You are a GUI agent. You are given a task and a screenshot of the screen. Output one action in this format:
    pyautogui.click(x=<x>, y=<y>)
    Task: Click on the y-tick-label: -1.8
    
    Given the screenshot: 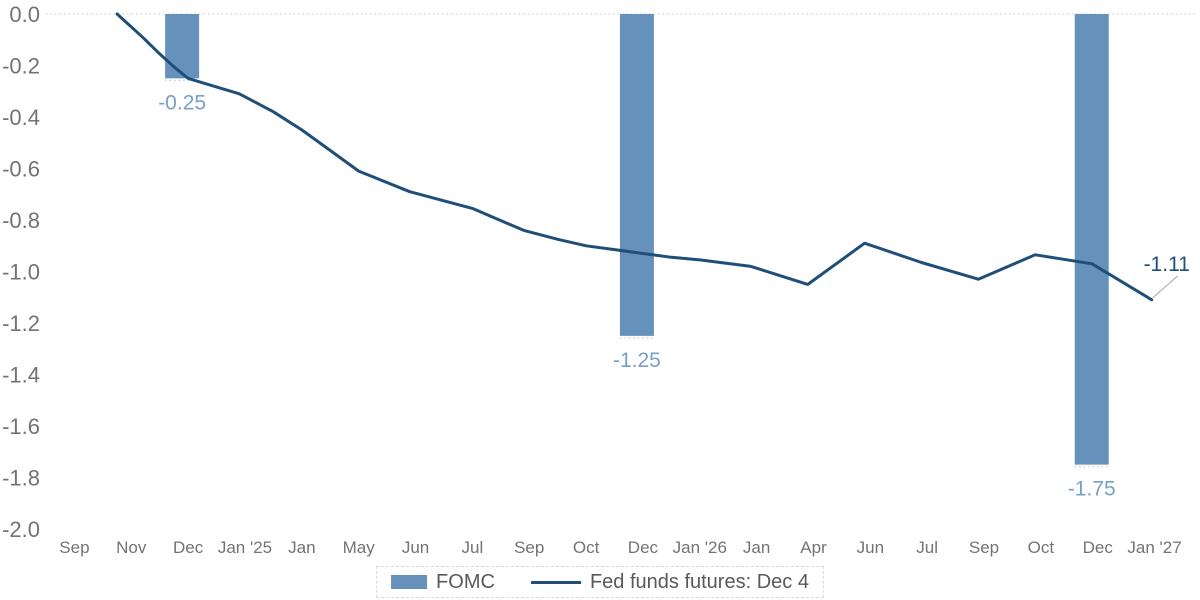 What is the action you would take?
    pyautogui.click(x=21, y=478)
    